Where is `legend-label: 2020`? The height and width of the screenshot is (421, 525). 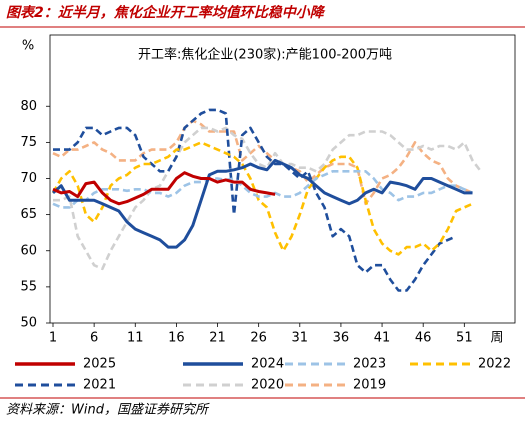
legend-label: 2020 is located at coordinates (267, 385).